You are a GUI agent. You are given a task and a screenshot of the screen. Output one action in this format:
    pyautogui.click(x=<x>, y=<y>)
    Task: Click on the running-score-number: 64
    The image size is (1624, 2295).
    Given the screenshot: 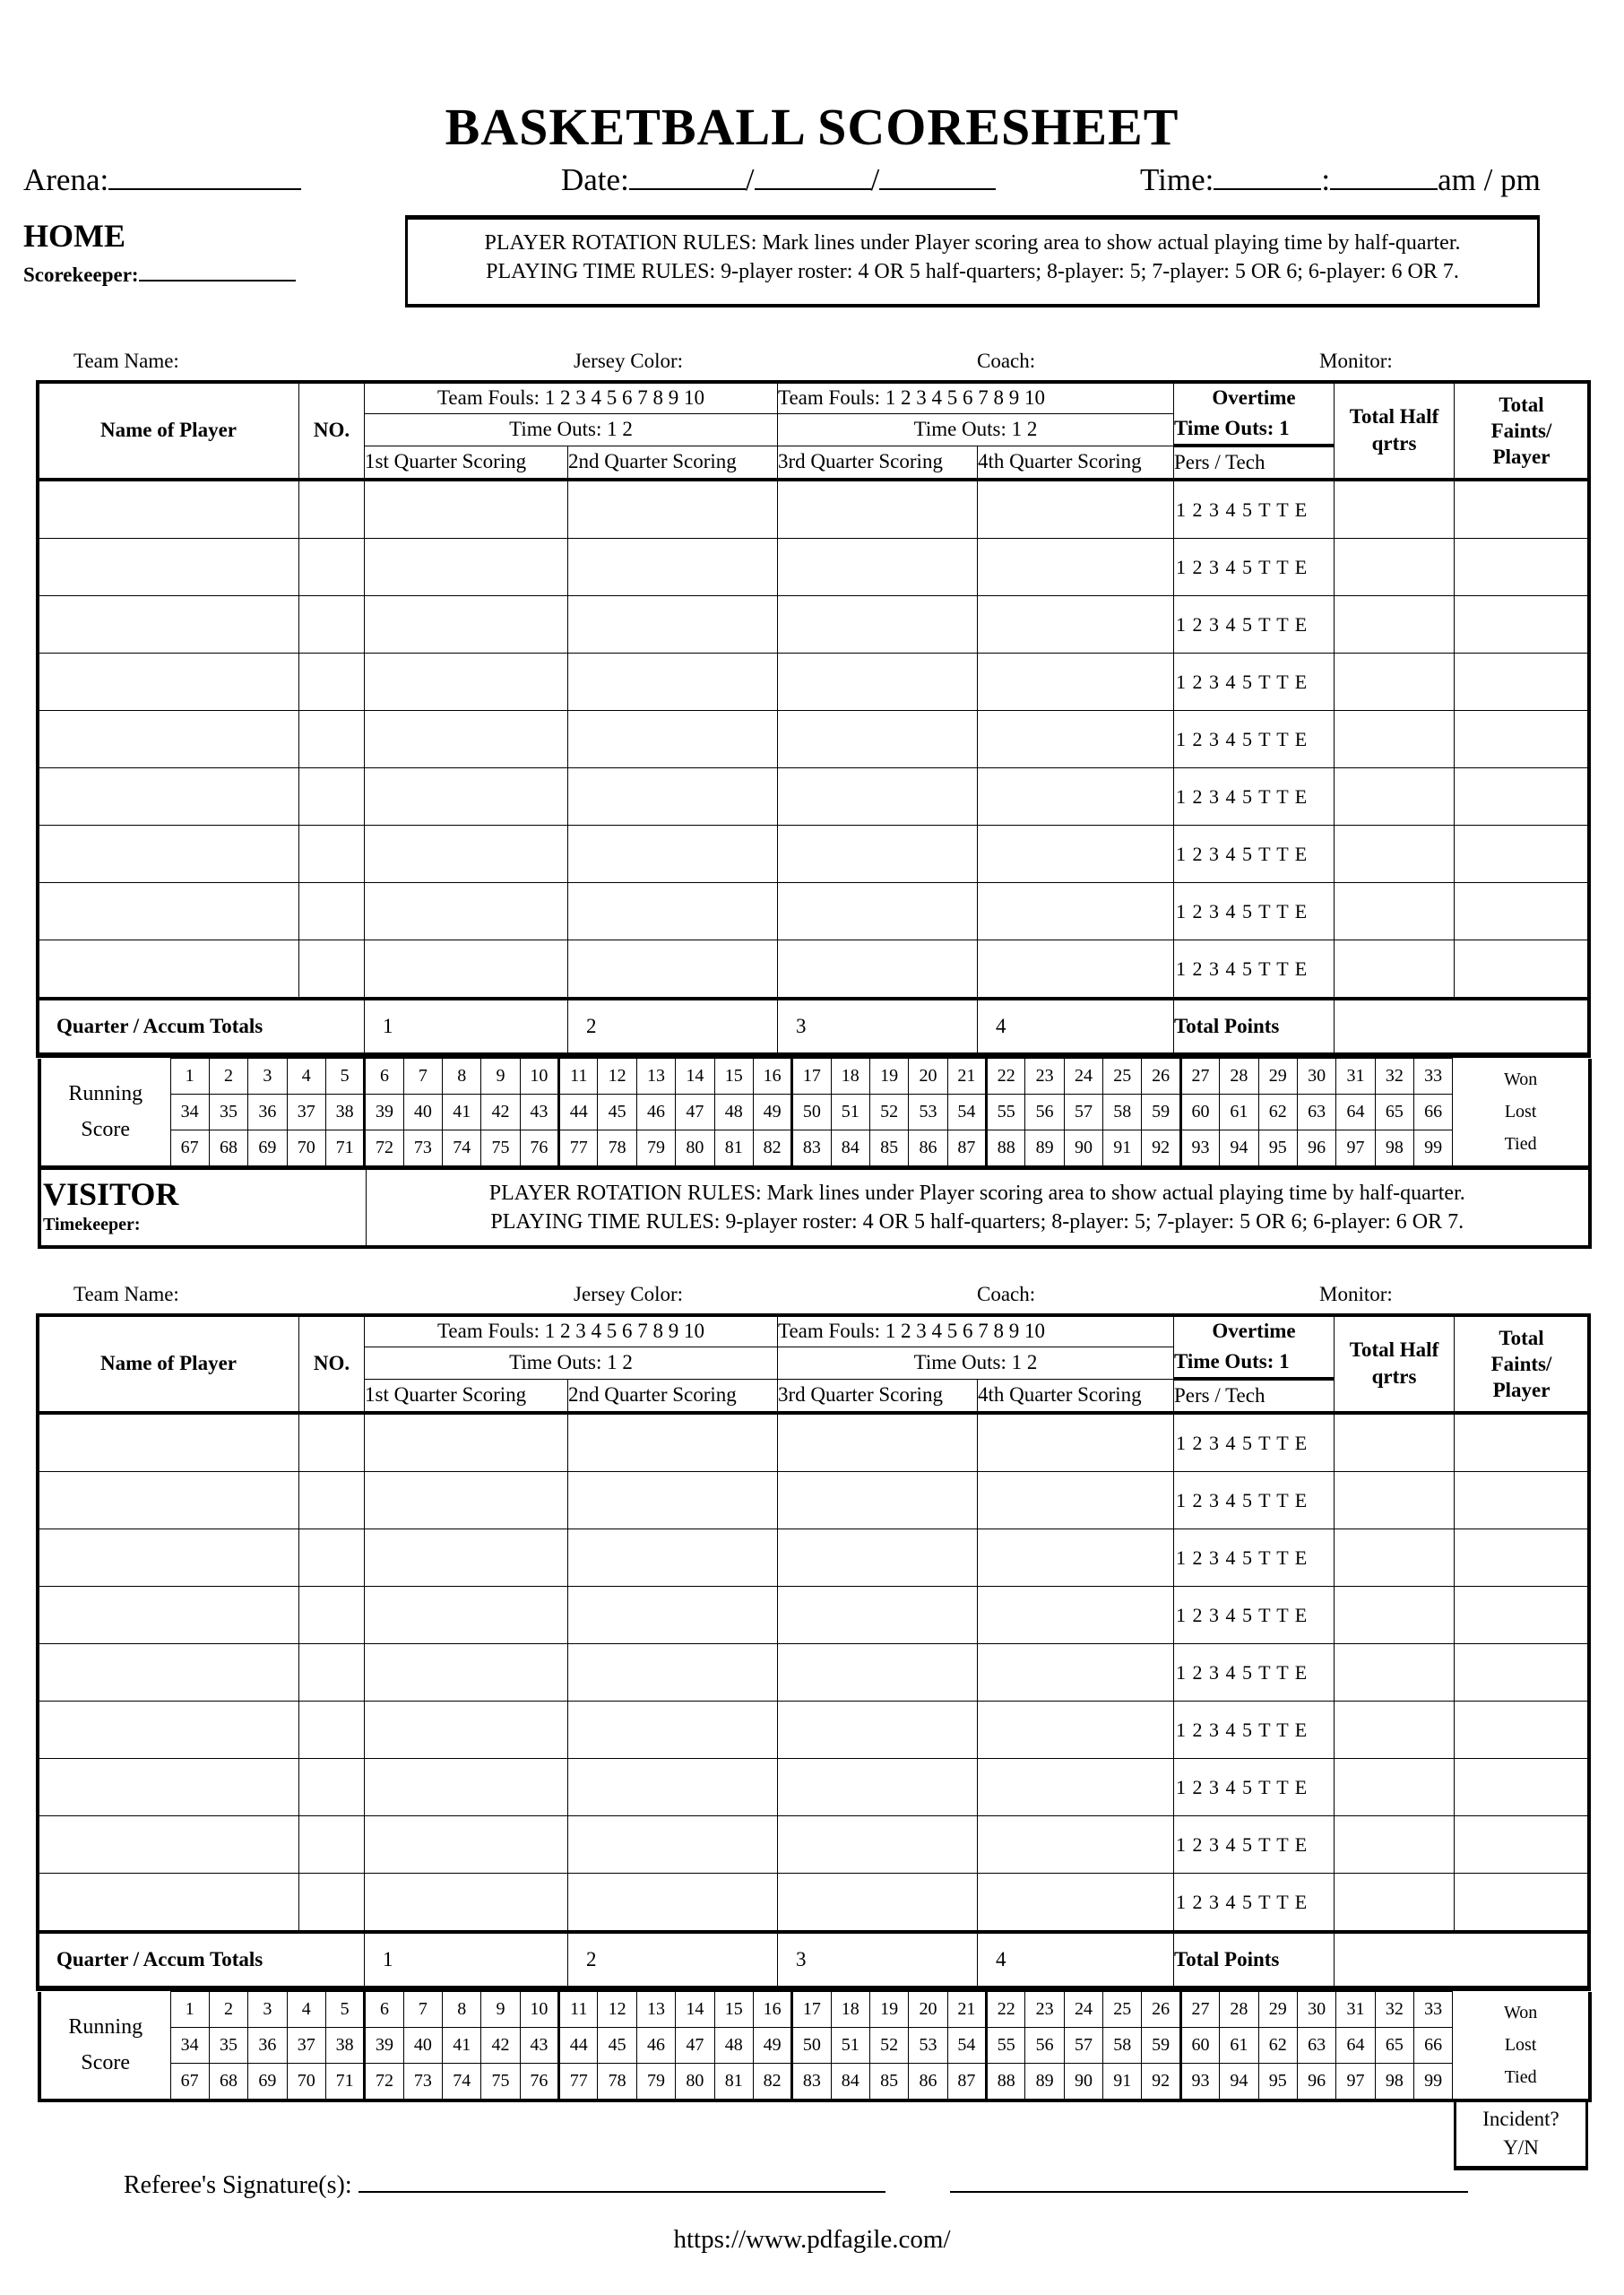 What is the action you would take?
    pyautogui.click(x=1356, y=1112)
    